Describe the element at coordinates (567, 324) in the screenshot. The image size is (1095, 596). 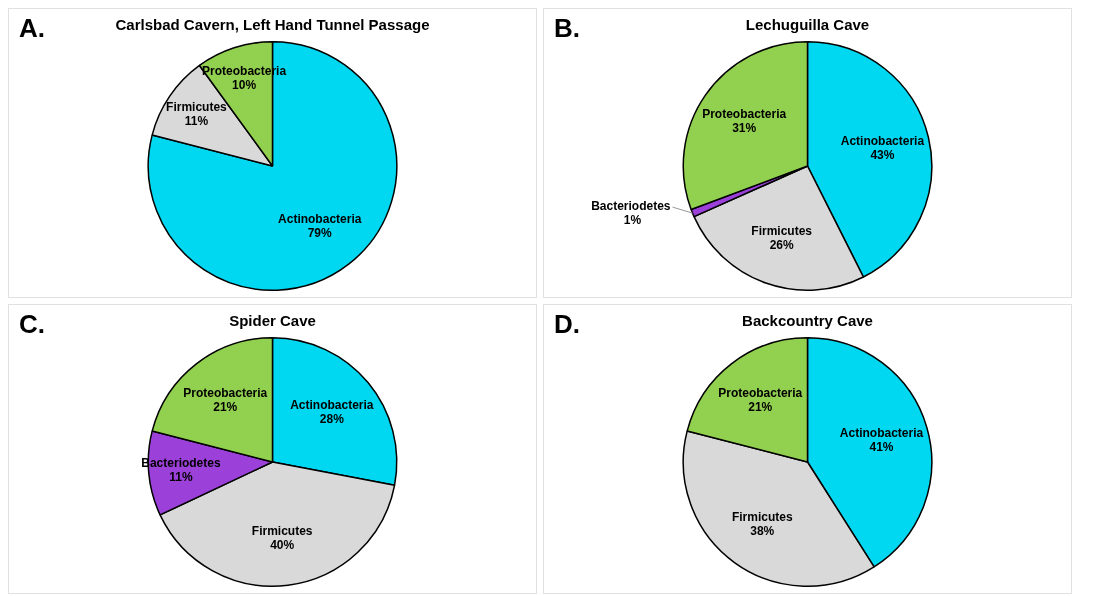
I see `text: D.` at that location.